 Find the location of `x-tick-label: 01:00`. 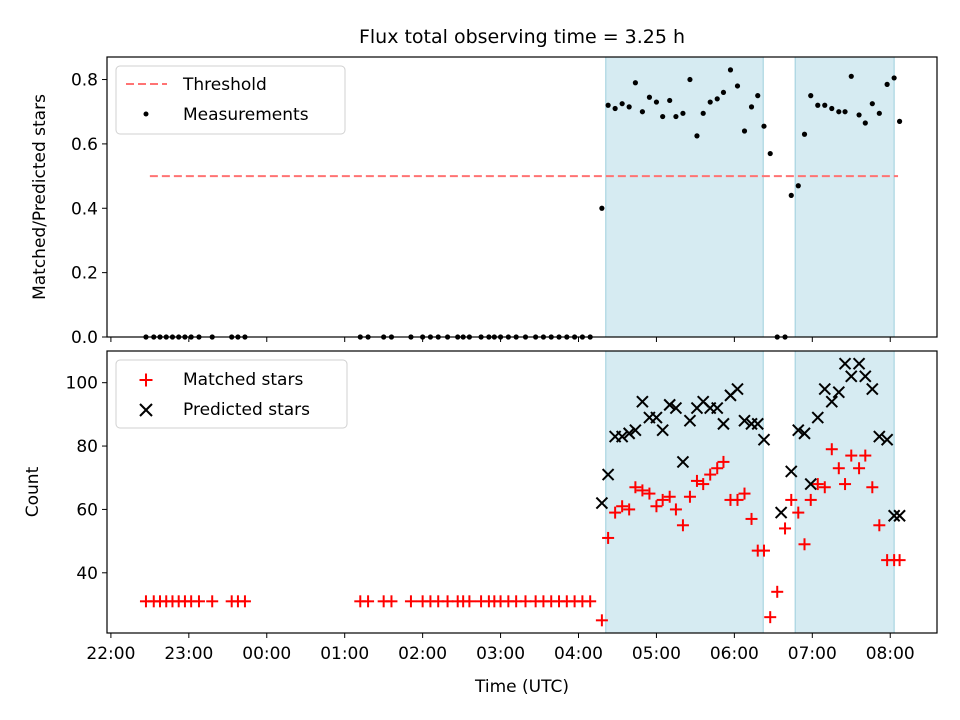

x-tick-label: 01:00 is located at coordinates (344, 654).